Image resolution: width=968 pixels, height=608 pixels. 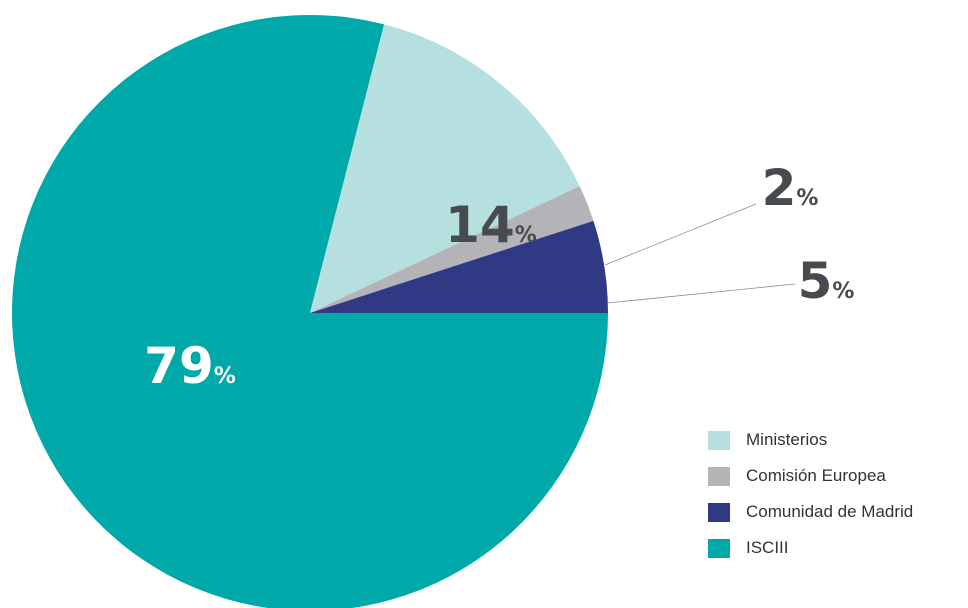 What do you see at coordinates (790, 188) in the screenshot?
I see `data-label-comision-europea: 2%` at bounding box center [790, 188].